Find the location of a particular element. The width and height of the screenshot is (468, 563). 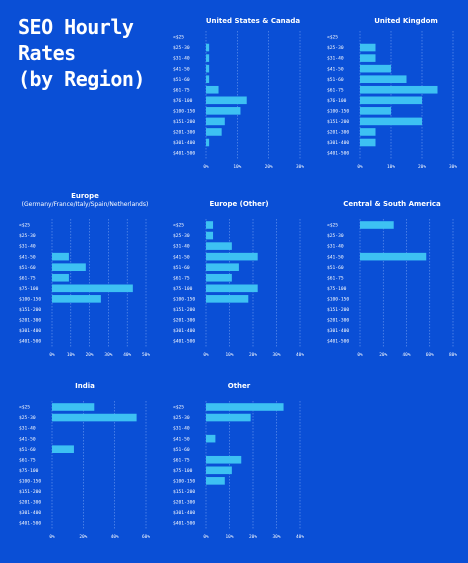

chart-title: Europe is located at coordinates (85, 196).